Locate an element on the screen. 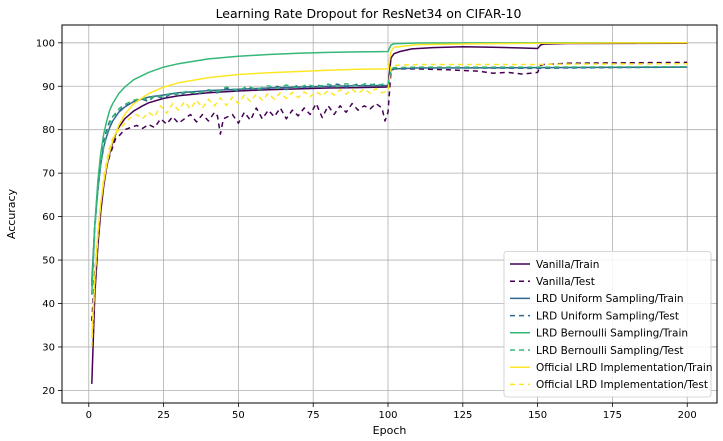 The width and height of the screenshot is (723, 441). legend-box is located at coordinates (607, 324).